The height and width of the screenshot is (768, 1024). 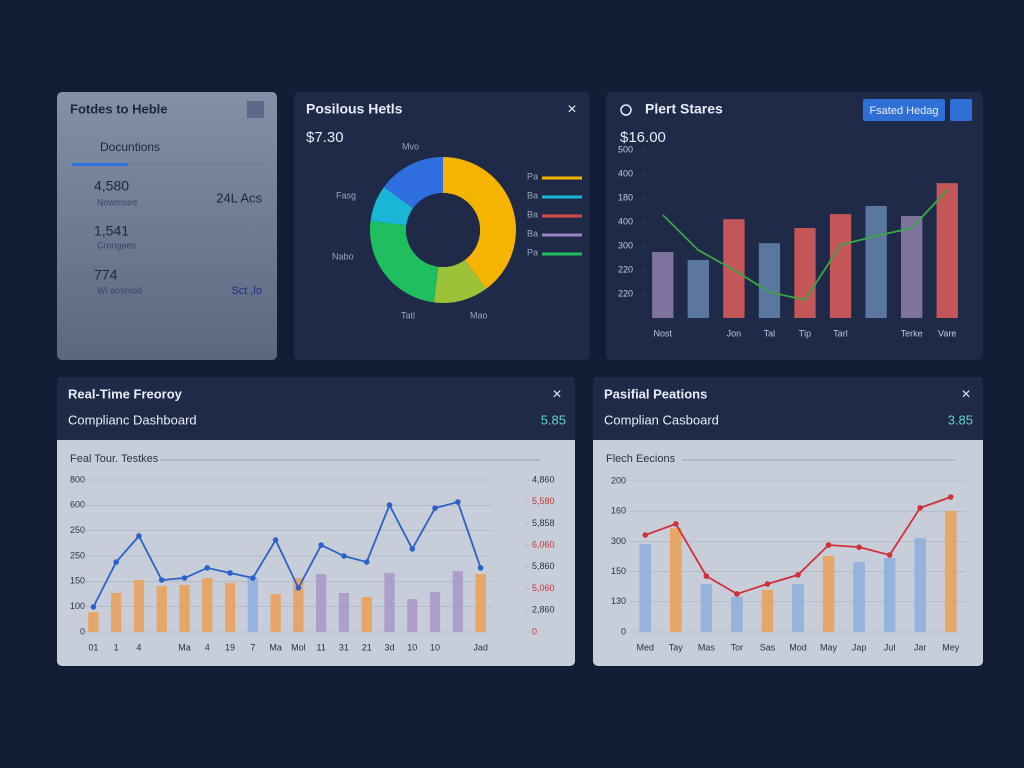 What do you see at coordinates (920, 647) in the screenshot?
I see `x-tick-label: Jar` at bounding box center [920, 647].